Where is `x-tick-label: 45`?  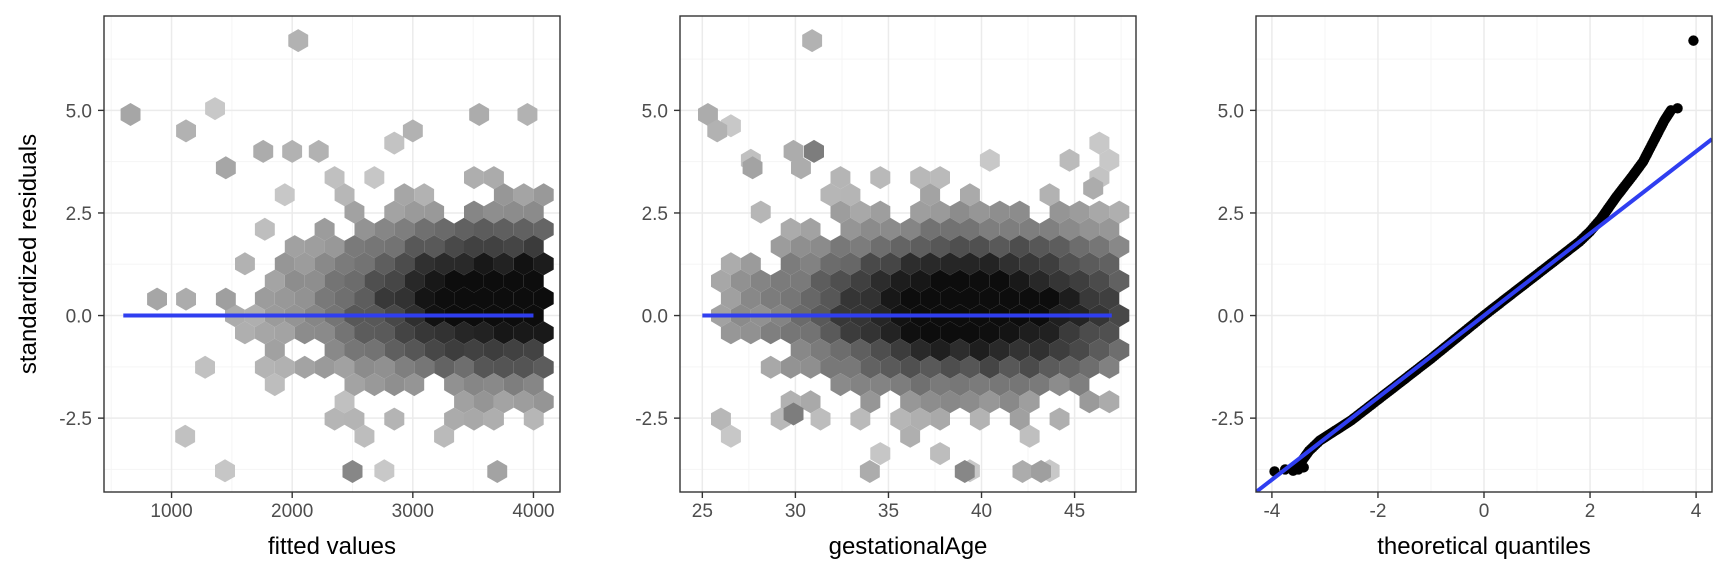
x-tick-label: 45 is located at coordinates (1074, 511).